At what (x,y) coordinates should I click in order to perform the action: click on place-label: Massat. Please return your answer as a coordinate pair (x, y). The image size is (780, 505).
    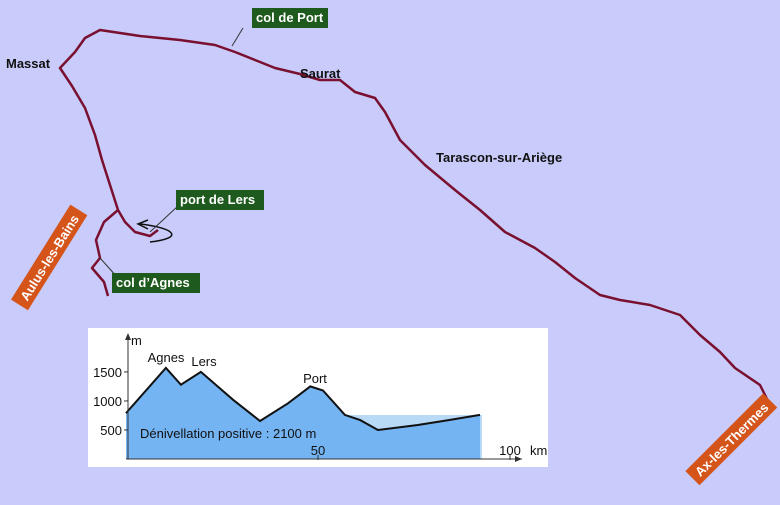
    Looking at the image, I should click on (28, 63).